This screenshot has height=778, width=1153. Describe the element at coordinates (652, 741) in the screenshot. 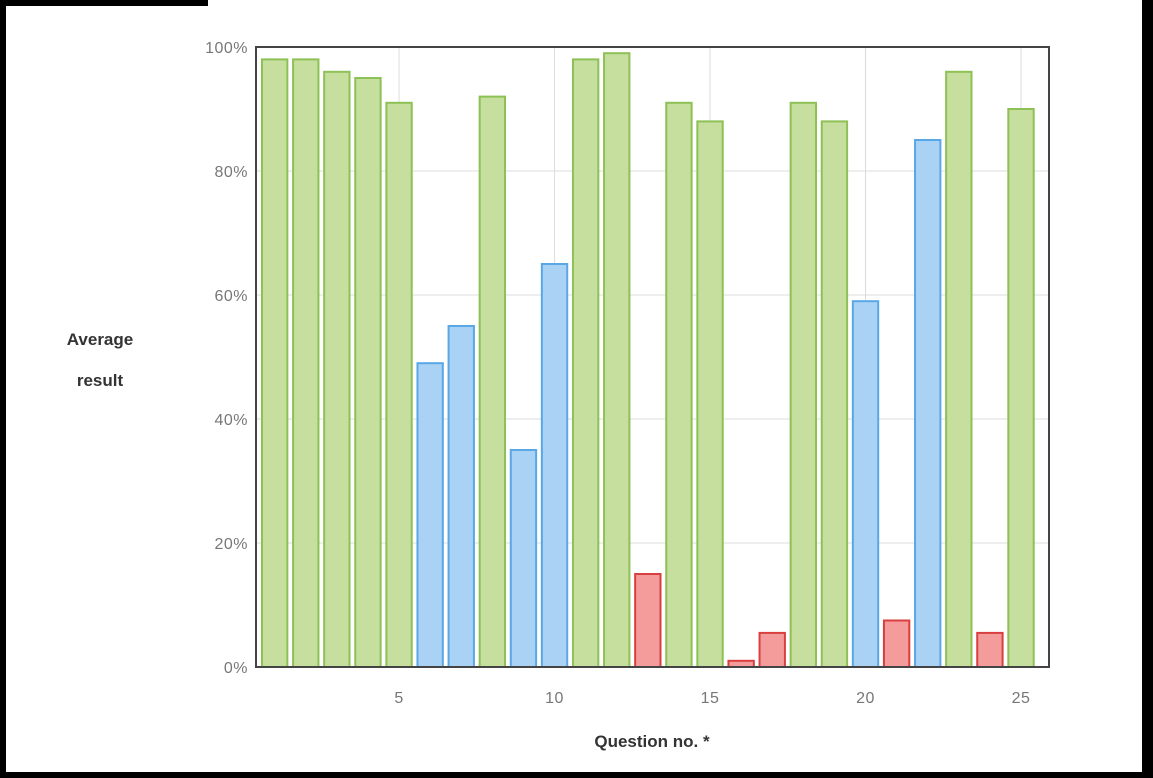

I see `x-axis-label: Question no. *` at that location.